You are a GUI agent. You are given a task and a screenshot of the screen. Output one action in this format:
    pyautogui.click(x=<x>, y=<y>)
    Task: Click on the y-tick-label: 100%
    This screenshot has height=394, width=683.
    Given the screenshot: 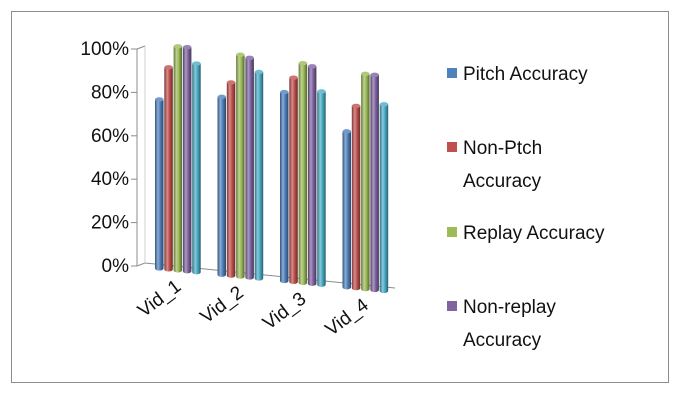 What is the action you would take?
    pyautogui.click(x=104, y=49)
    